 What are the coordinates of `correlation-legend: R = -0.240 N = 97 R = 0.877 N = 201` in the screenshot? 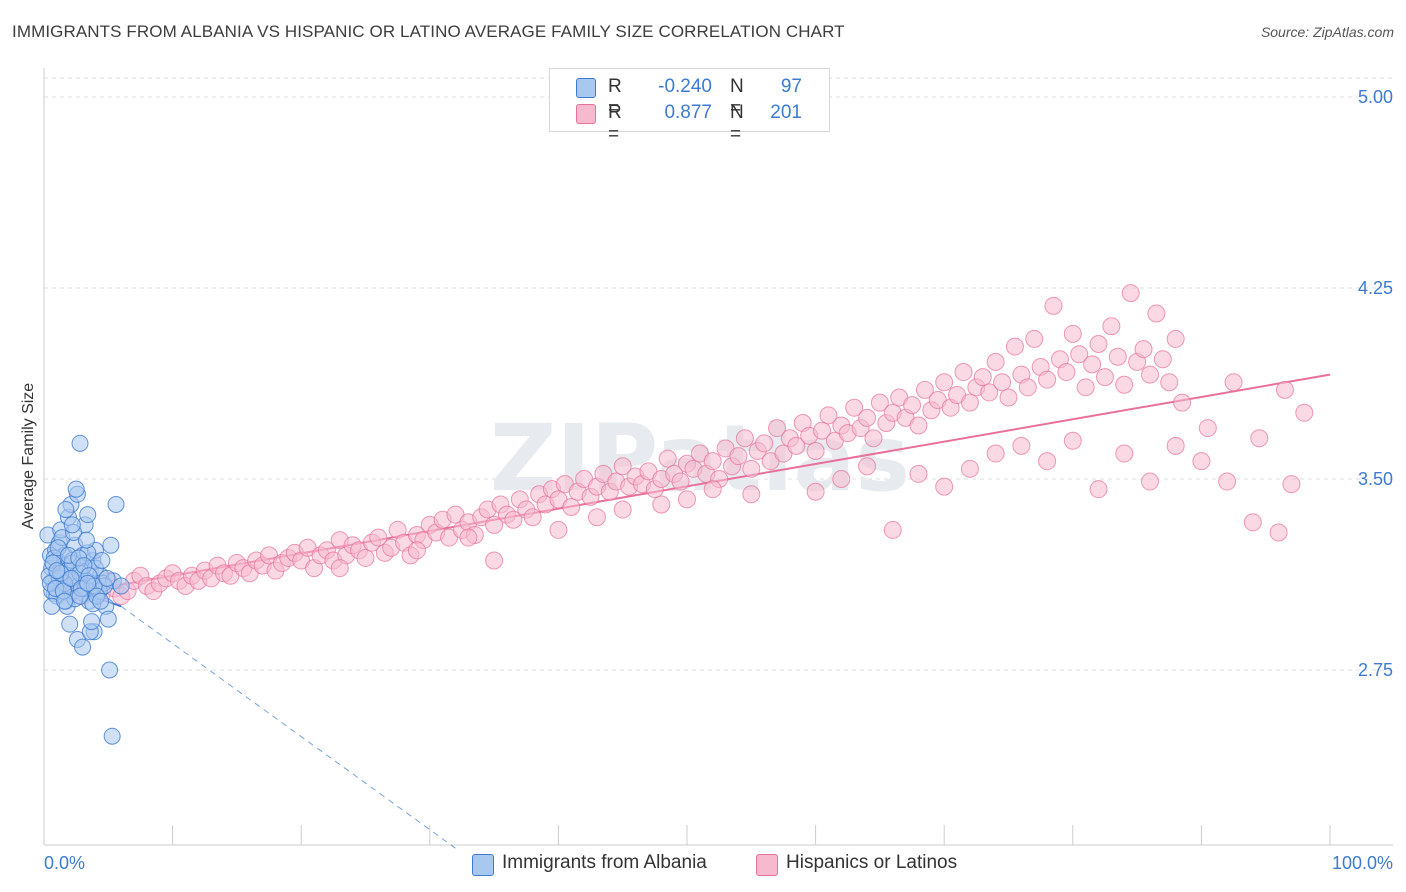 It's located at (689, 106).